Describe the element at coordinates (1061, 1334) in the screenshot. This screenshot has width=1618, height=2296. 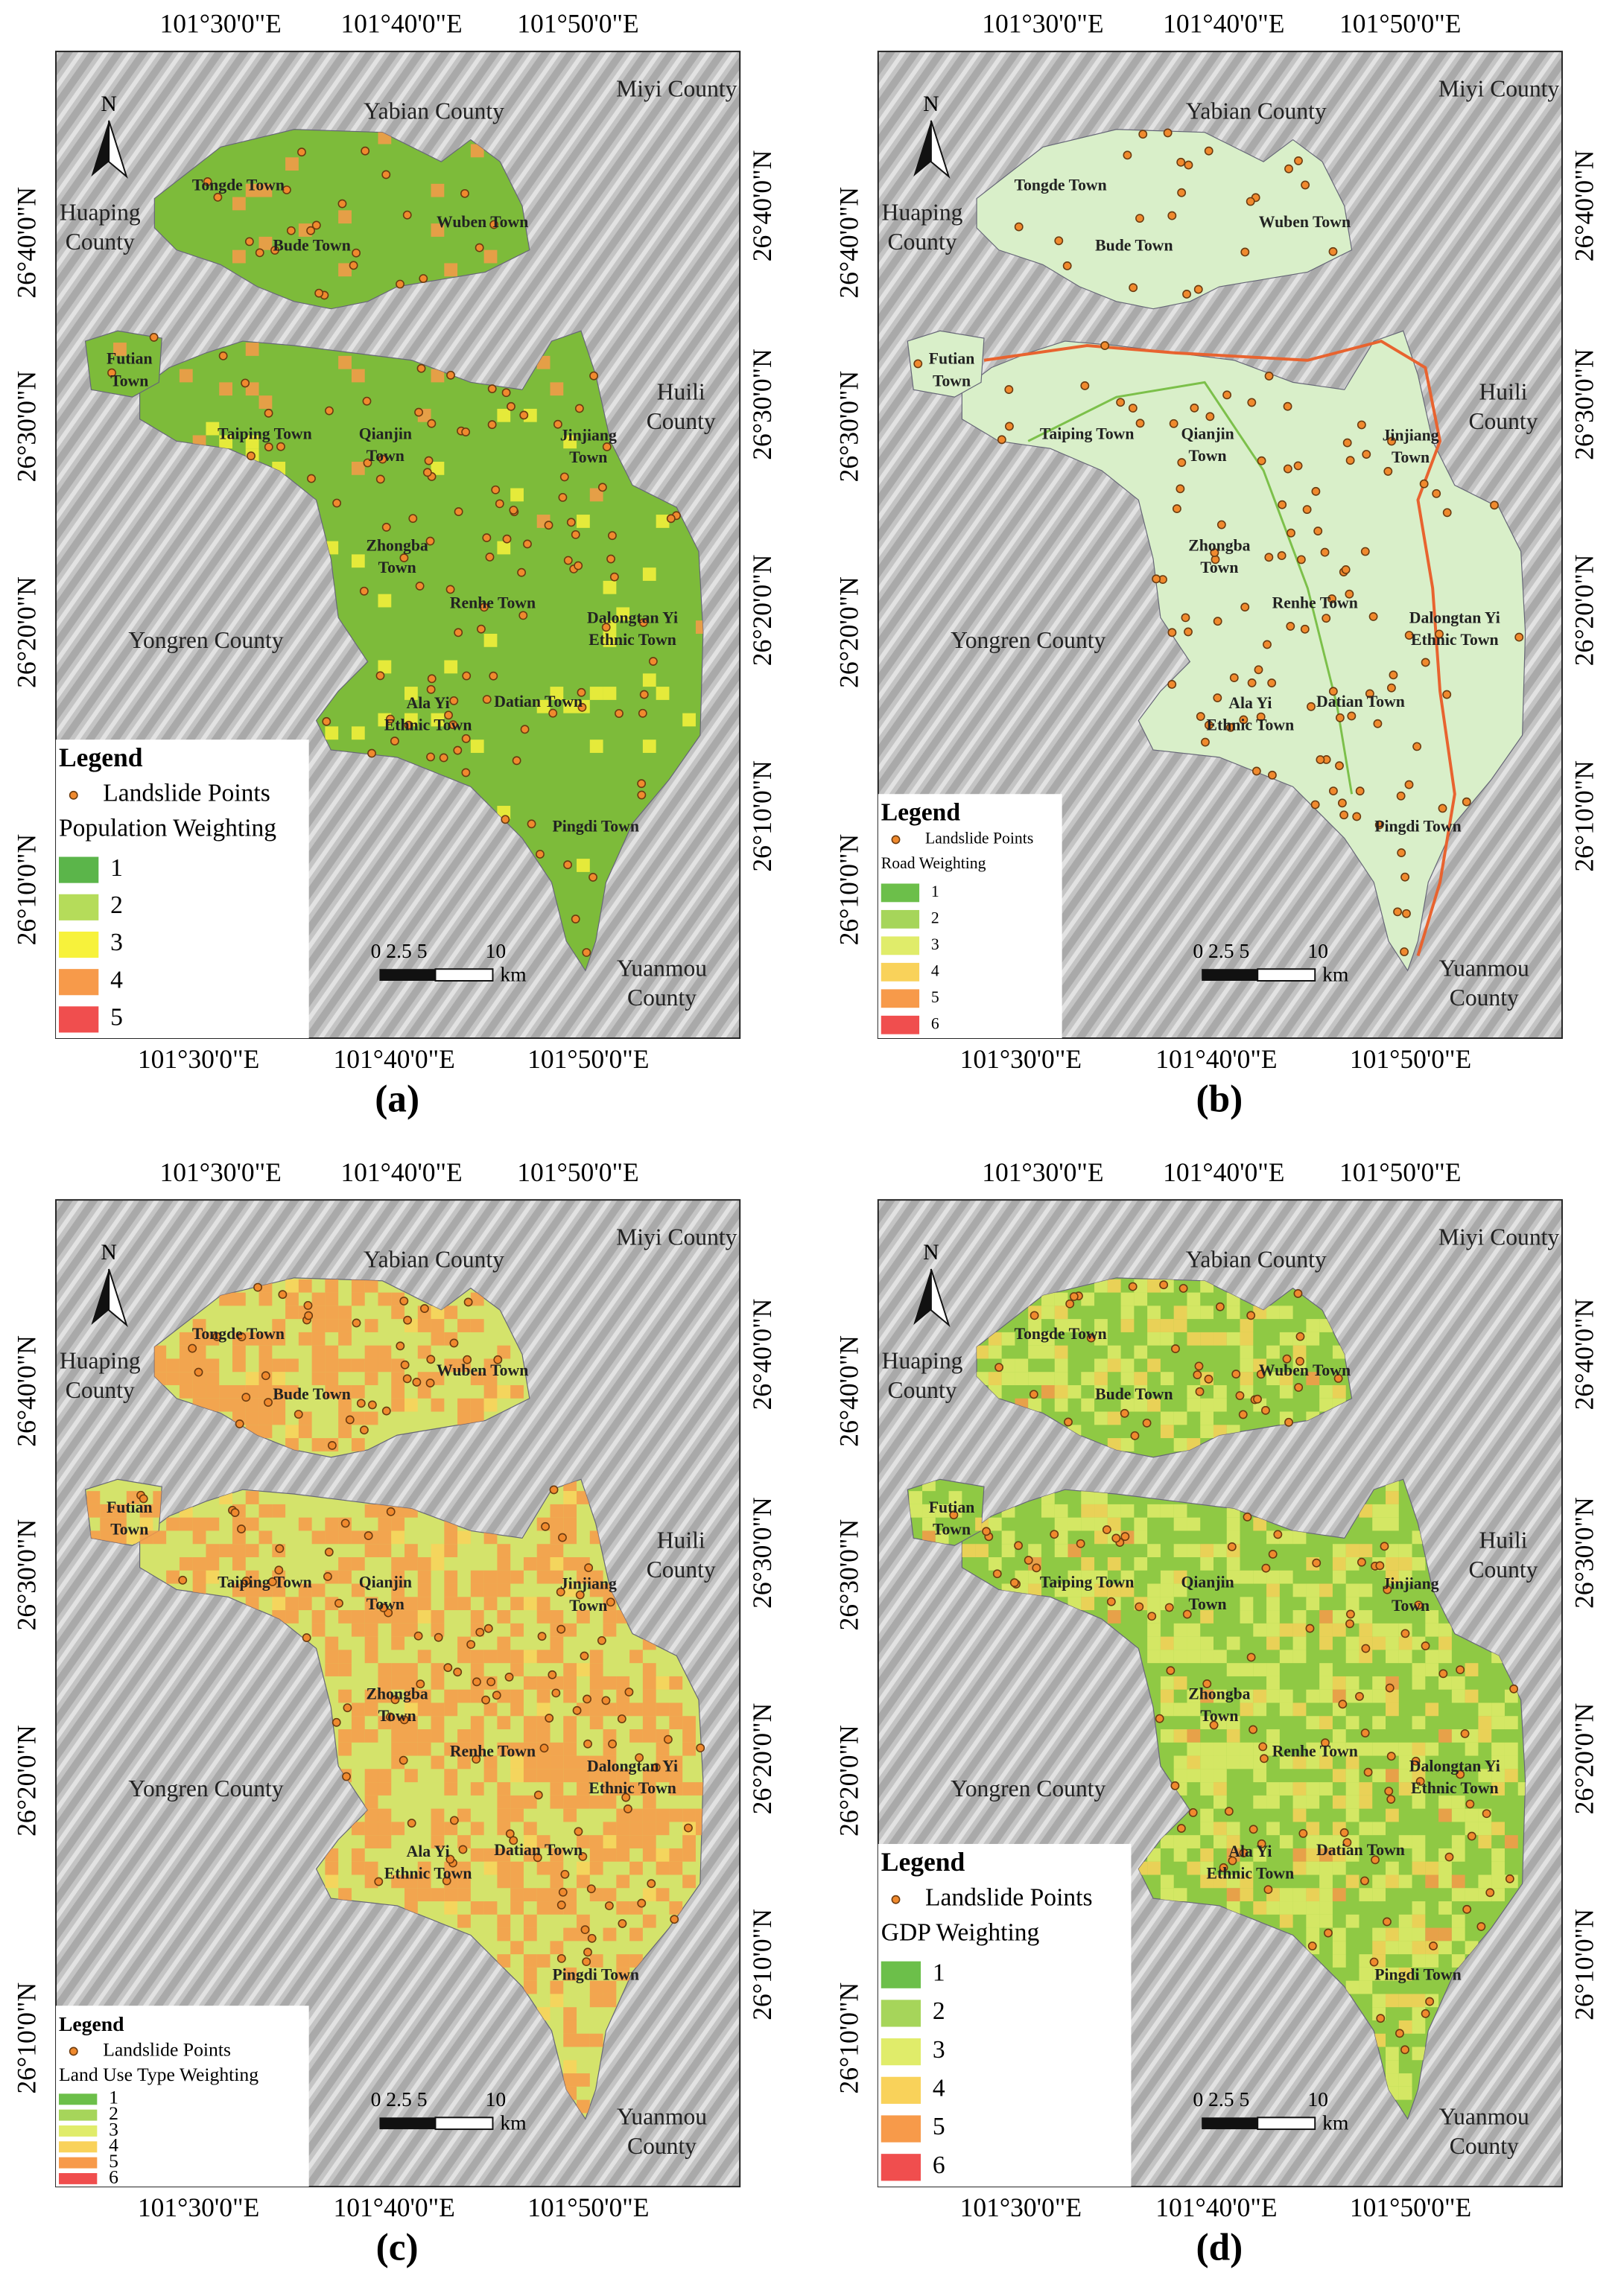
I see `town-label: Tongde Town` at that location.